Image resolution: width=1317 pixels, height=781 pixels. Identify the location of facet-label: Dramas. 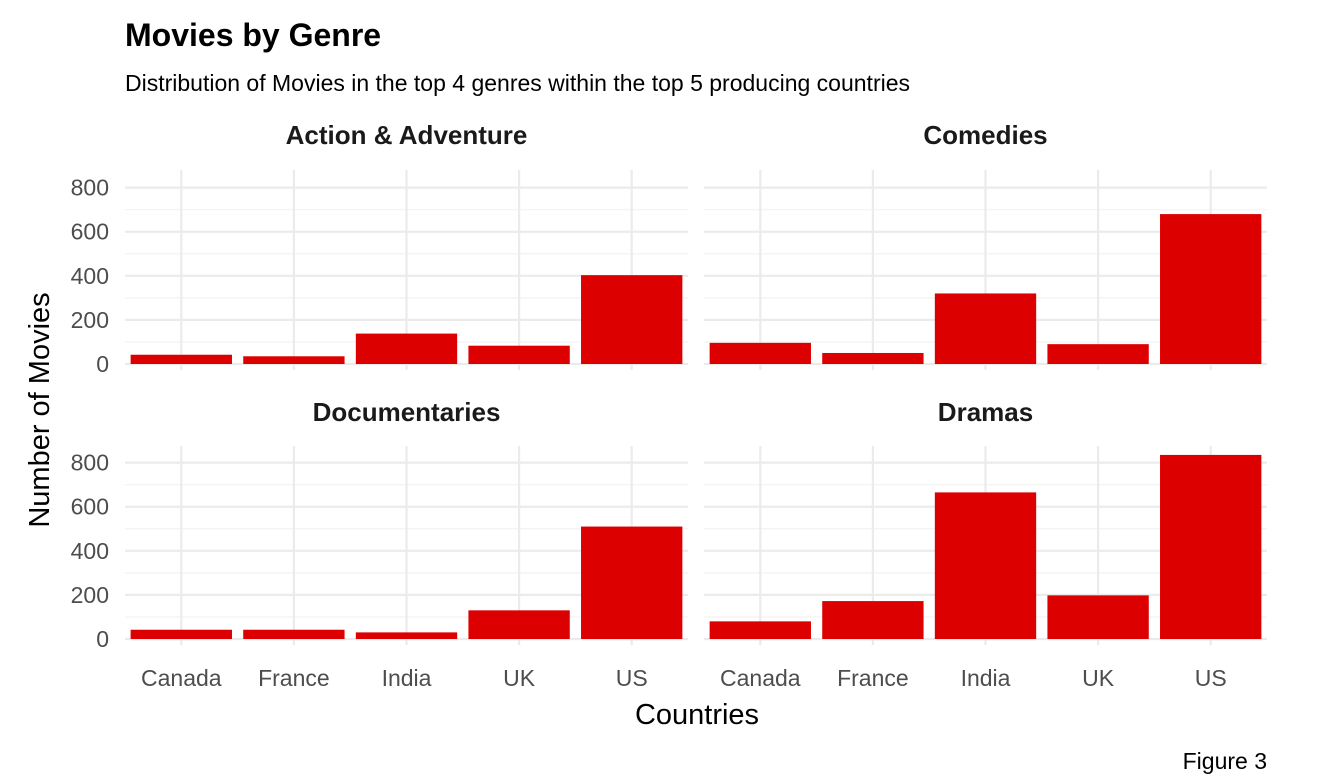
(985, 412).